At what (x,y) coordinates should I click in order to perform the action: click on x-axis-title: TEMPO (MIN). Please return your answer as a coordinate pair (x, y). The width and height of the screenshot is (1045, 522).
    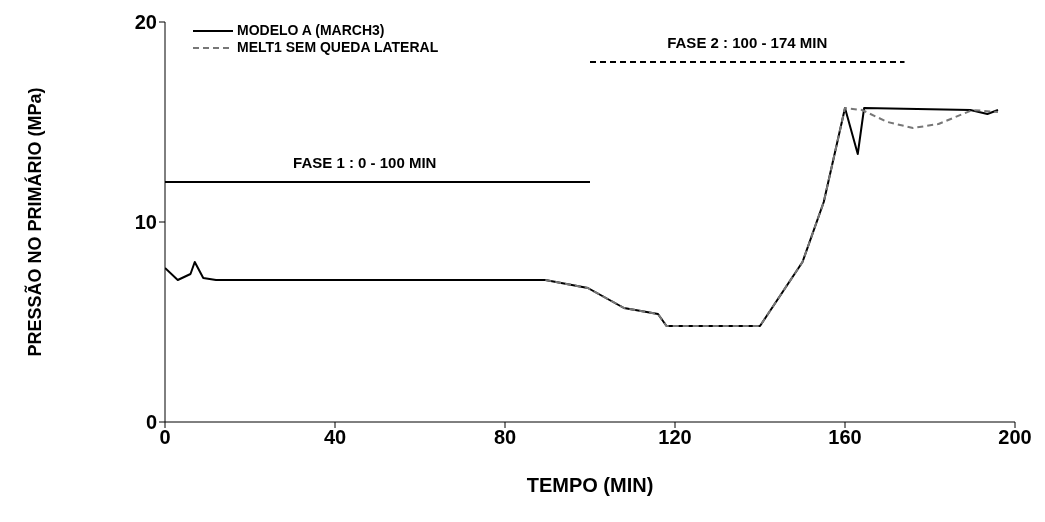
    Looking at the image, I should click on (590, 485).